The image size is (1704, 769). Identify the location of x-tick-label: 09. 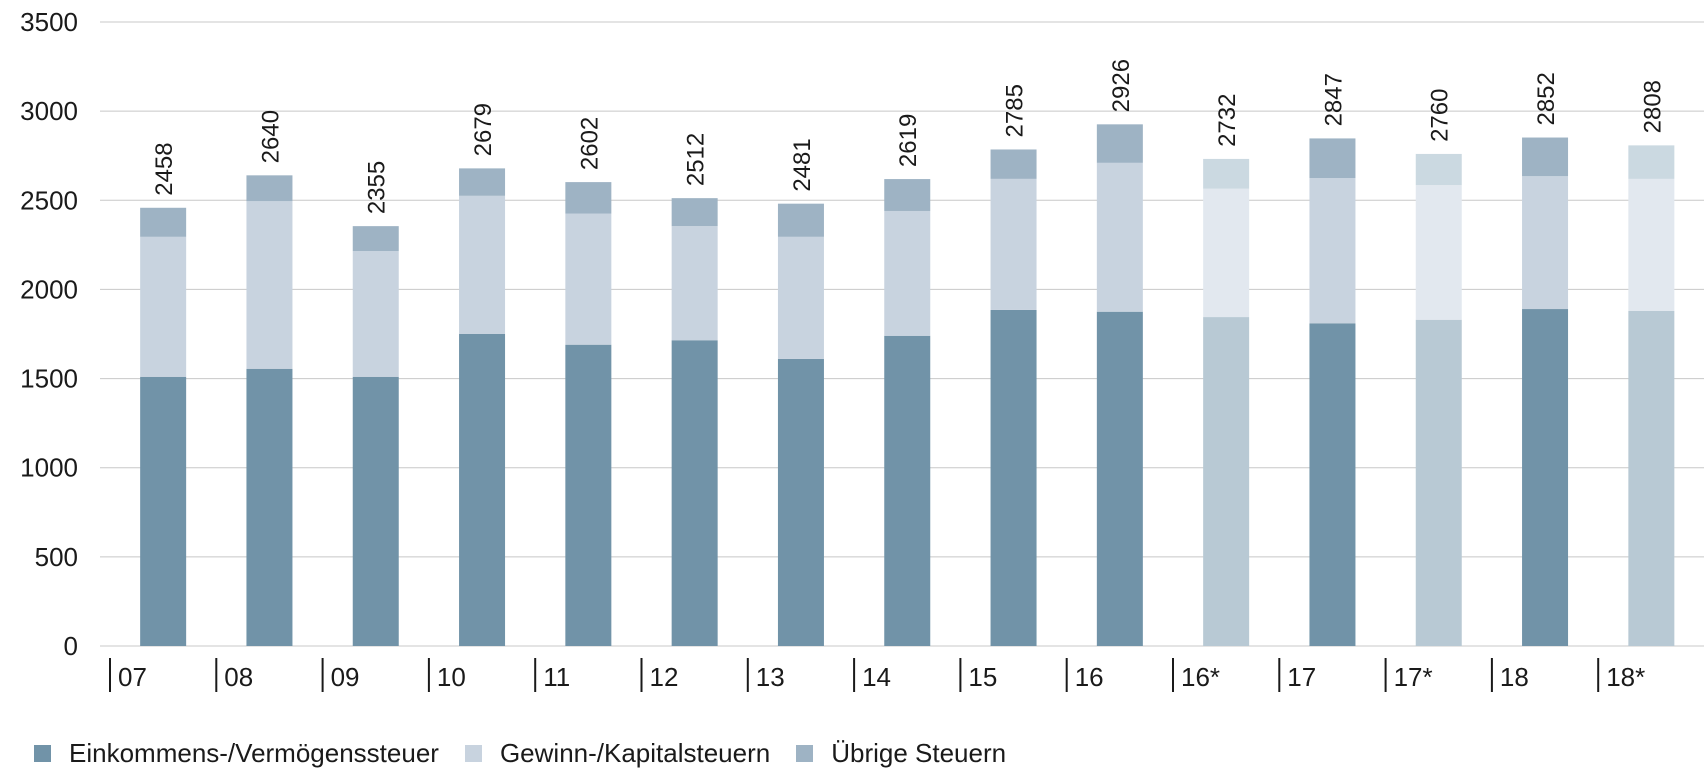
(345, 677).